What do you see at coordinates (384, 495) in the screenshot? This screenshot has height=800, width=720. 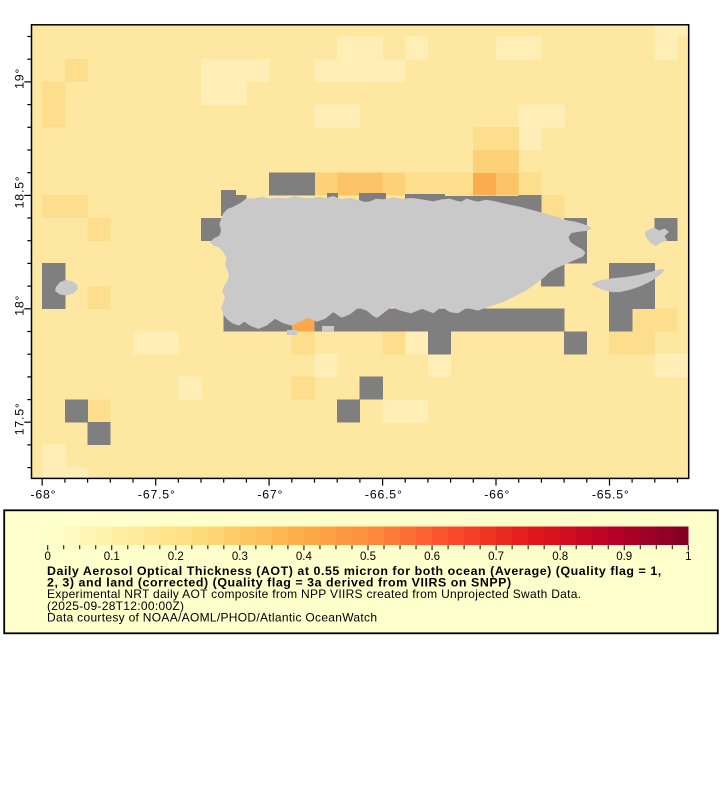 I see `svg-text: -66.5°` at bounding box center [384, 495].